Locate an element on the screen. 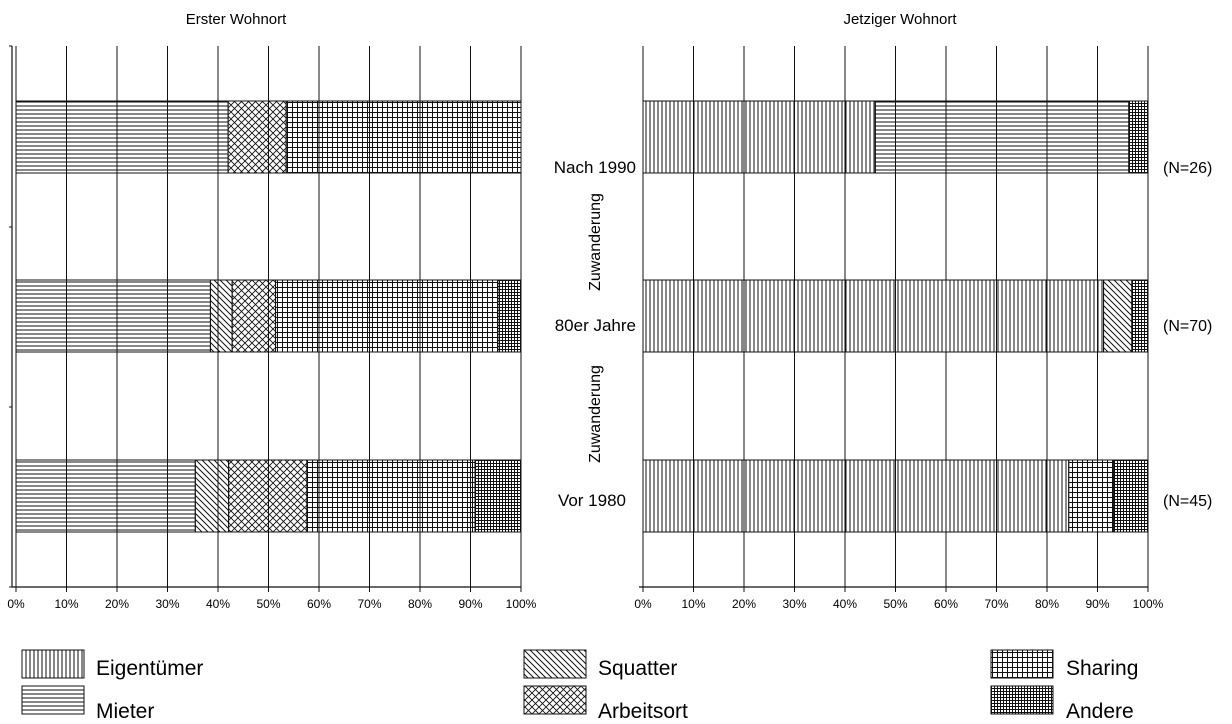  right-bar-80er-jahre-squatter is located at coordinates (1118, 316).